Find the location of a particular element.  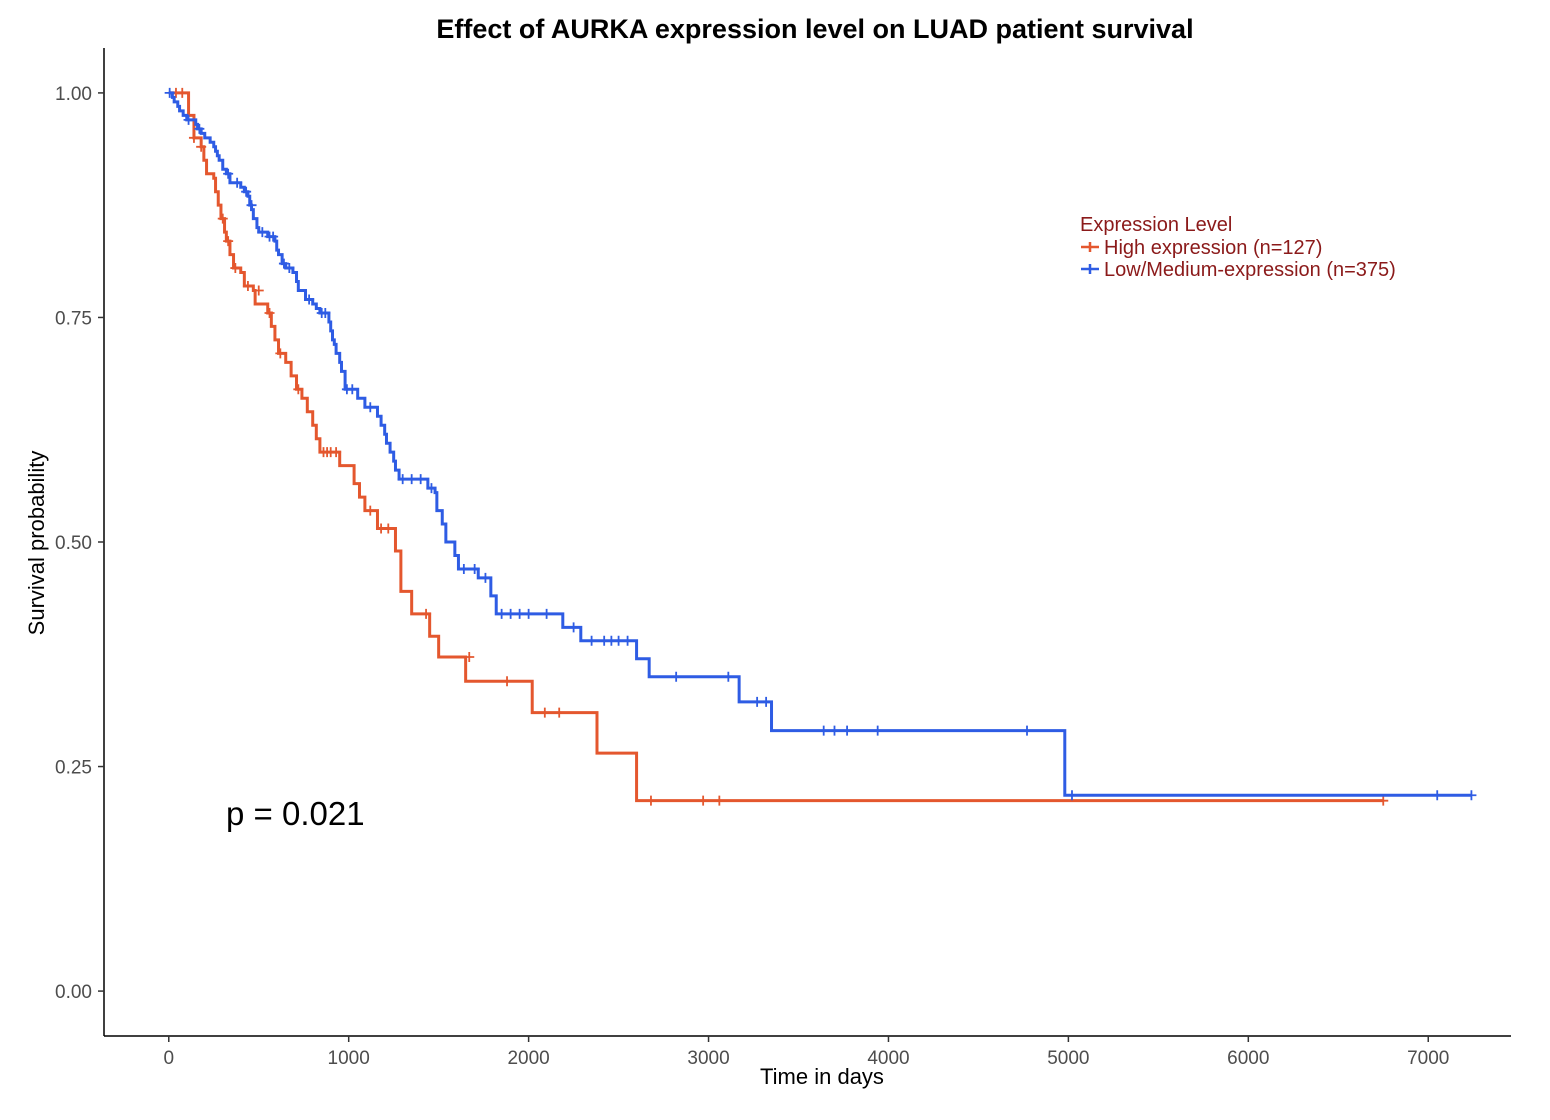

y-tick-label: 1.00 is located at coordinates (73, 94).